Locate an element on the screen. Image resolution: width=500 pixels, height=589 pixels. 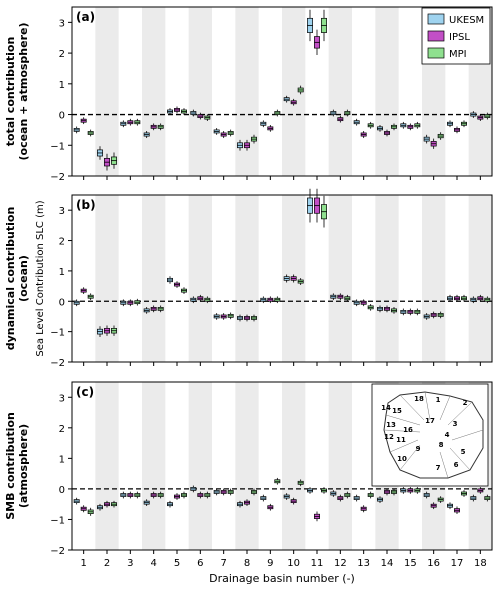
basin-map-label: 4 is located at coordinates (447, 435).